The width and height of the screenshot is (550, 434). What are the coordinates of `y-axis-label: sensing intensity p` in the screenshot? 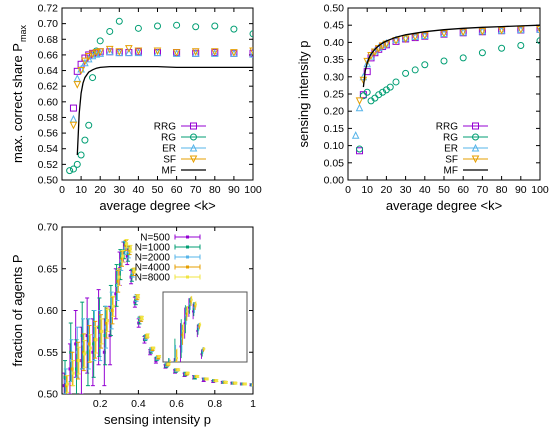 It's located at (303, 94).